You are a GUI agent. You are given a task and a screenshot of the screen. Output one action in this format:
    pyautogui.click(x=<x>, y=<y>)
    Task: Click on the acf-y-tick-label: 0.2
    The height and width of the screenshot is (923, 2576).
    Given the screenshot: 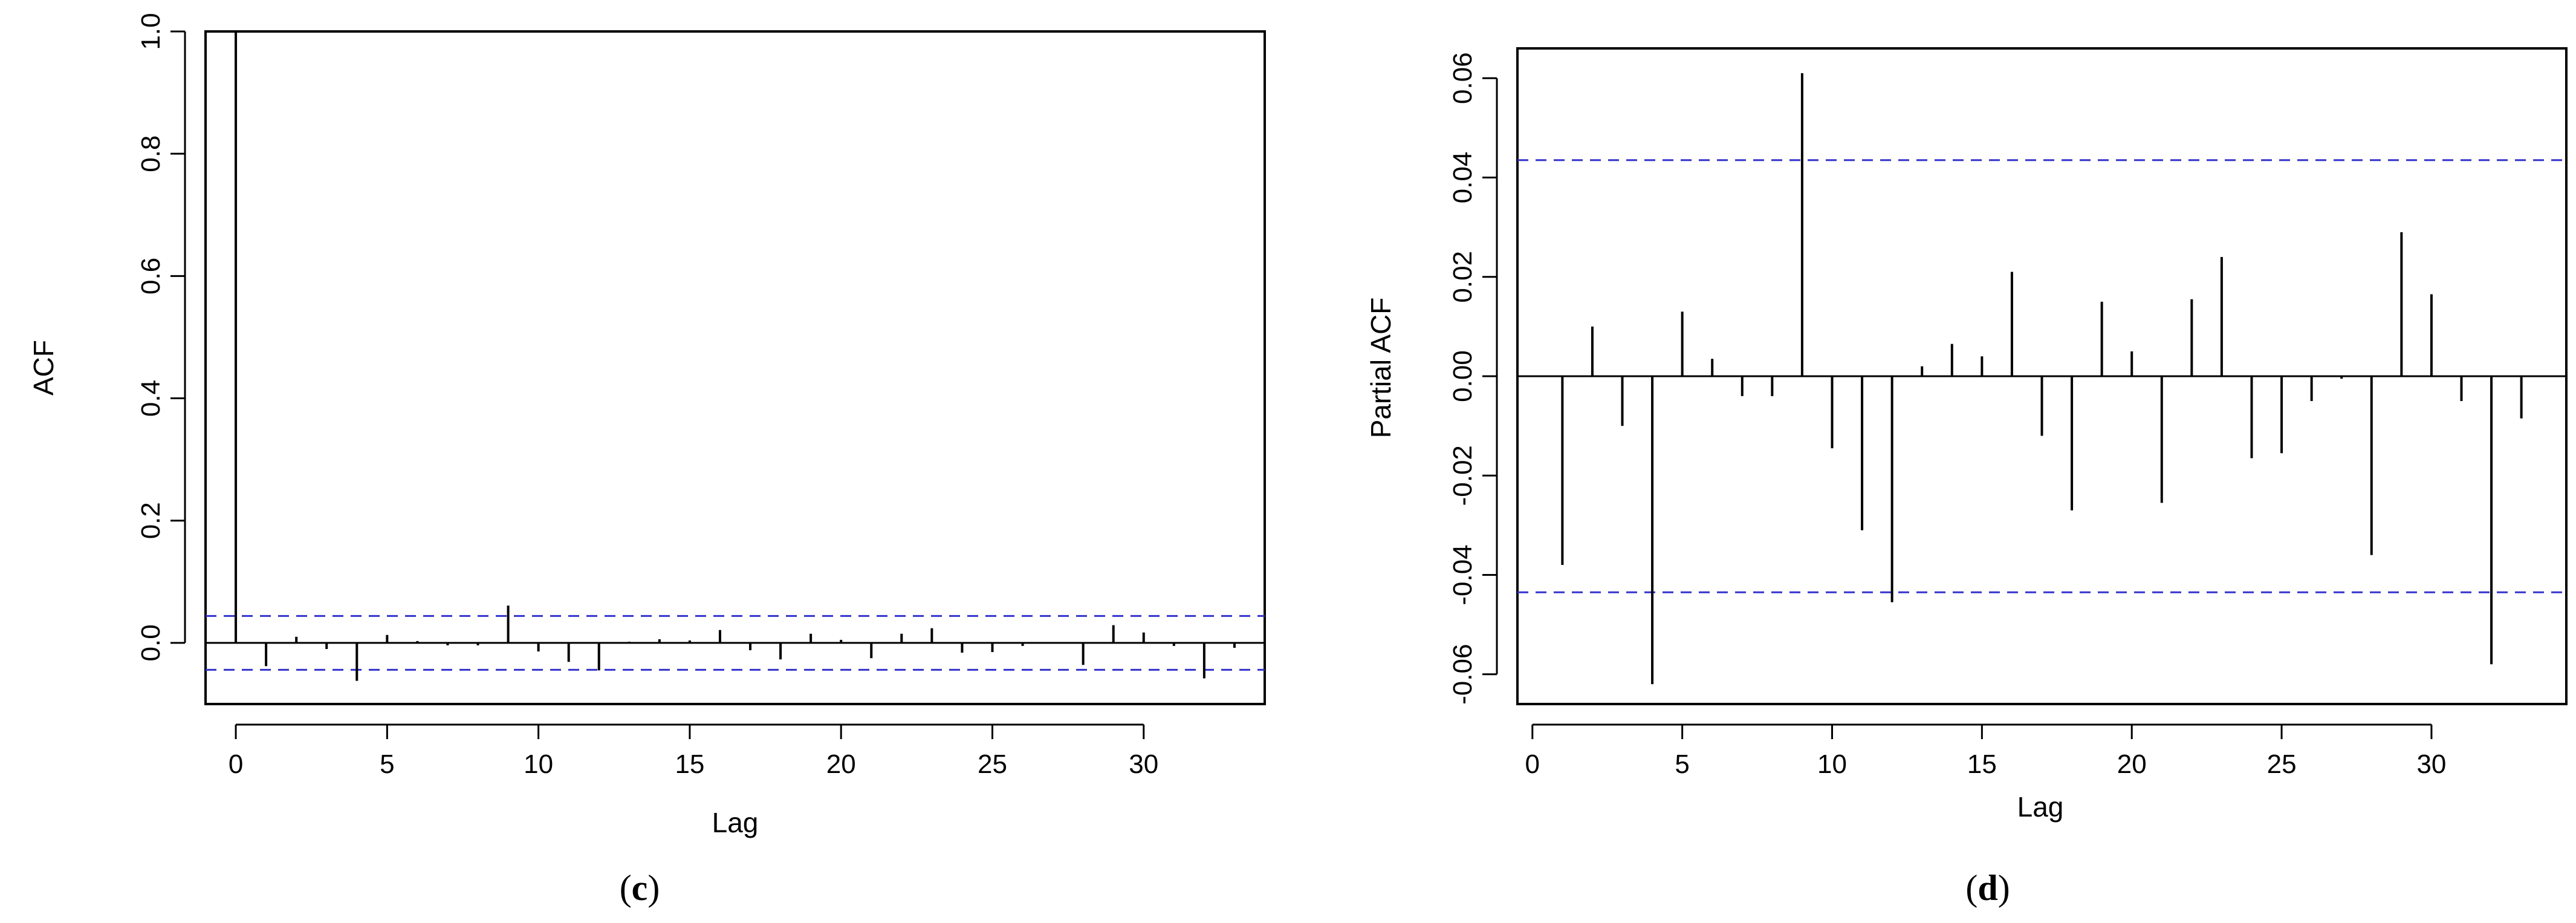 What is the action you would take?
    pyautogui.click(x=151, y=520)
    